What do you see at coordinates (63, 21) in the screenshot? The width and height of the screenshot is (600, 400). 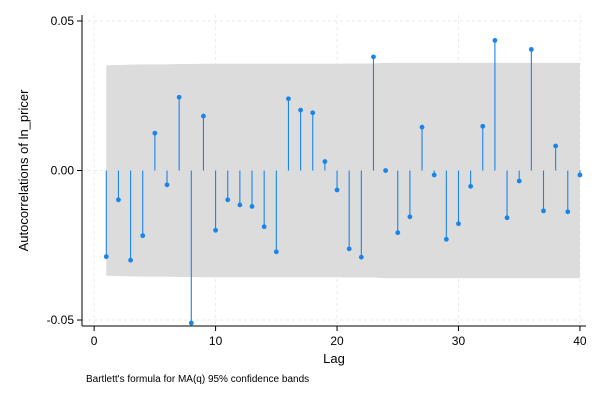 I see `y-tick-label-2: 0.05` at bounding box center [63, 21].